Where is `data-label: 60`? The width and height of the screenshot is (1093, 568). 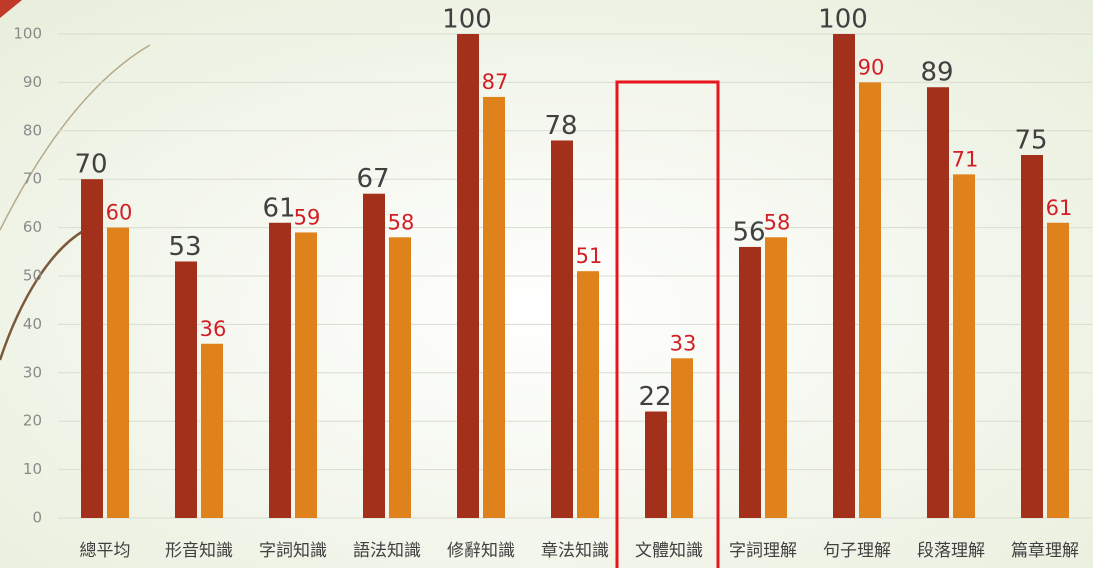 data-label: 60 is located at coordinates (119, 213).